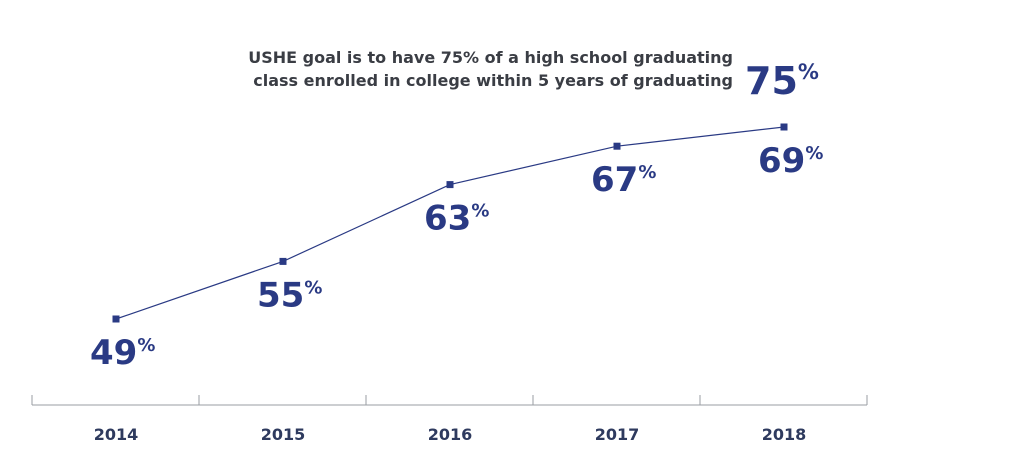 The width and height of the screenshot is (1024, 476). Describe the element at coordinates (771, 81) in the screenshot. I see `goal-value-number: 75` at that location.